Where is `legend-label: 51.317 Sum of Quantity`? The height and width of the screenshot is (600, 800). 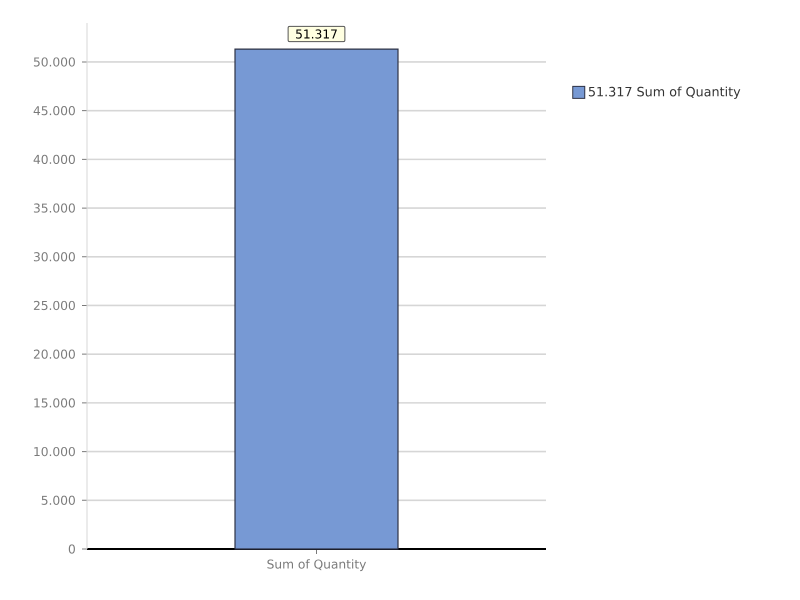 legend-label: 51.317 Sum of Quantity is located at coordinates (664, 92).